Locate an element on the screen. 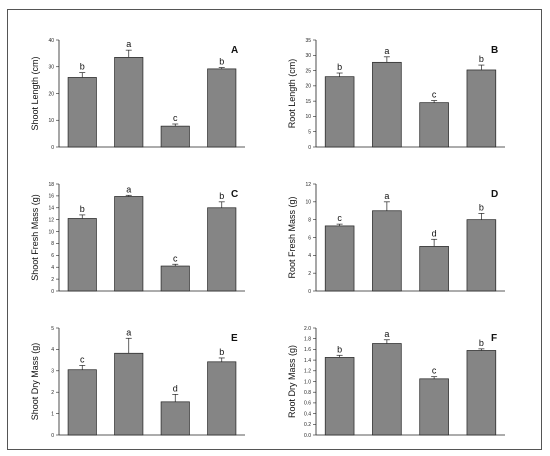 Image resolution: width=550 pixels, height=456 pixels. y-axis-label: Root Length (cm) is located at coordinates (292, 94).